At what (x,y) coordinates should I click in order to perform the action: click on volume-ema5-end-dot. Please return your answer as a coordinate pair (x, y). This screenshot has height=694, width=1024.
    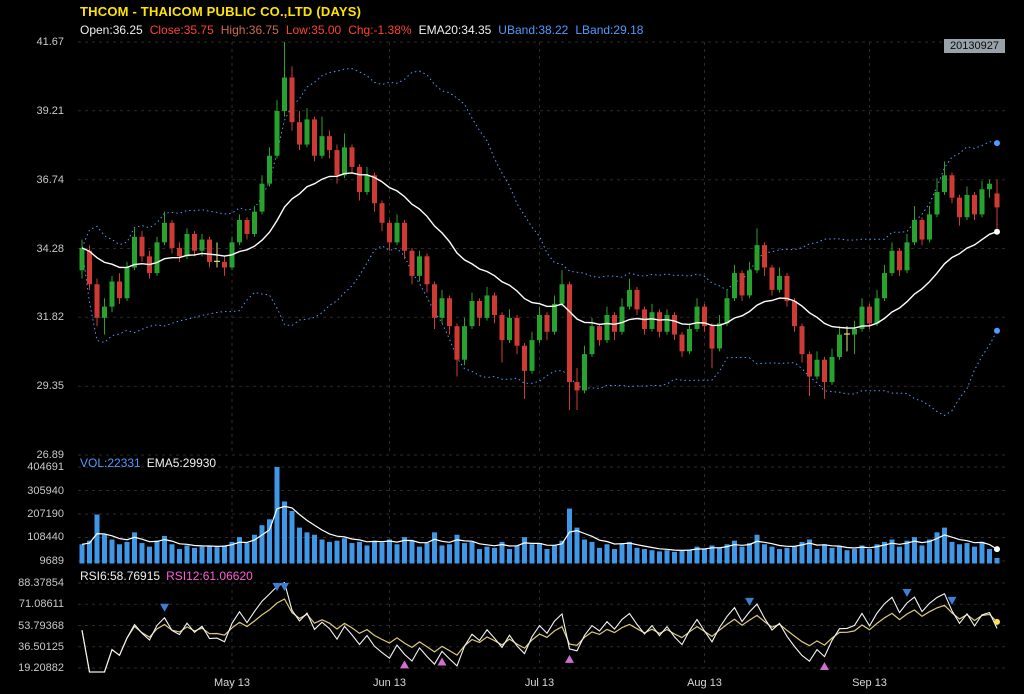
    Looking at the image, I should click on (997, 549).